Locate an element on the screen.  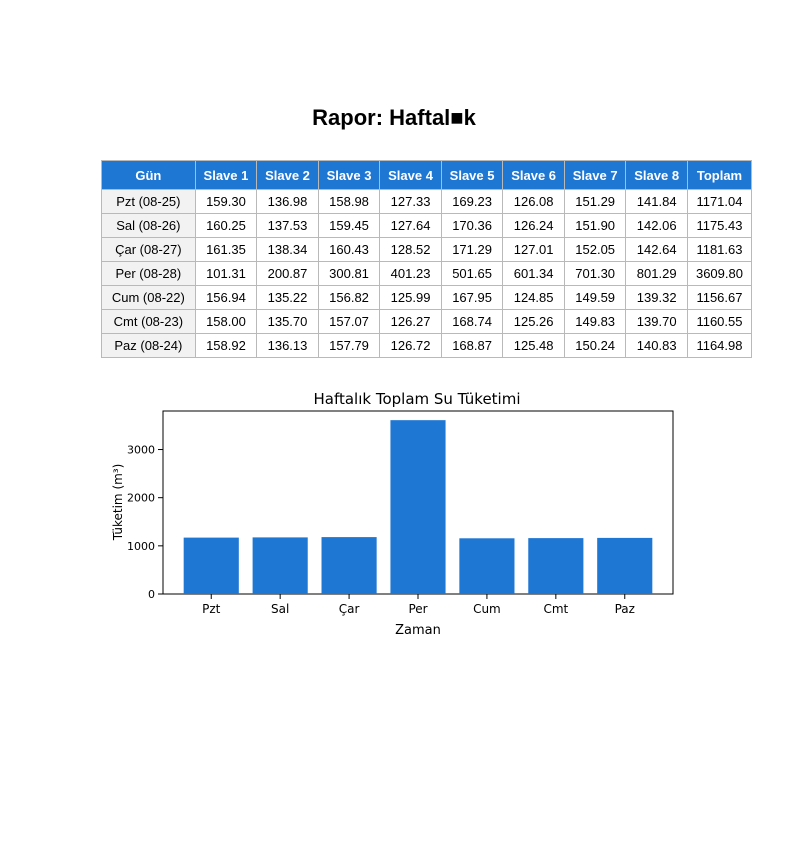
x-tick-label: Cum is located at coordinates (487, 609).